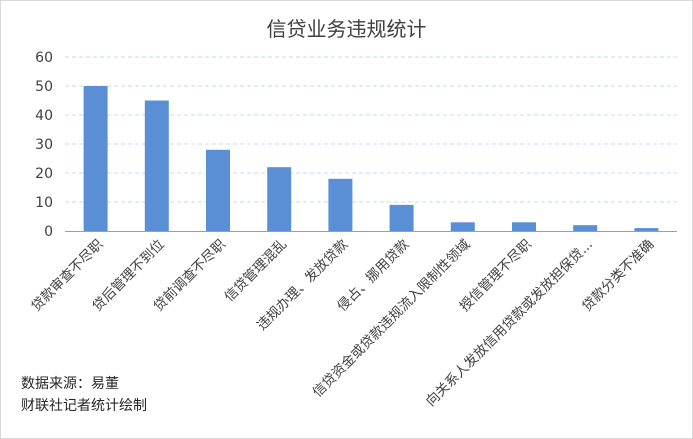 This screenshot has height=439, width=693. What do you see at coordinates (44, 116) in the screenshot?
I see `y-tick-label: 40` at bounding box center [44, 116].